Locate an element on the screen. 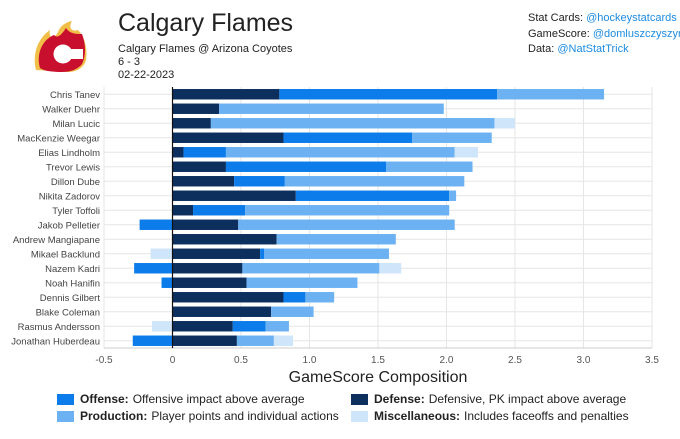 The height and width of the screenshot is (439, 680). x-tick-label: 0.5 is located at coordinates (241, 360).